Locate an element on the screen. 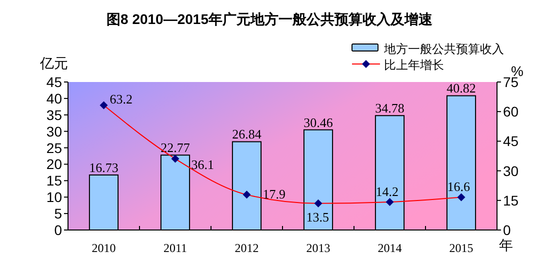 This screenshot has width=539, height=263. y2-tick-label: 0 is located at coordinates (507, 230).